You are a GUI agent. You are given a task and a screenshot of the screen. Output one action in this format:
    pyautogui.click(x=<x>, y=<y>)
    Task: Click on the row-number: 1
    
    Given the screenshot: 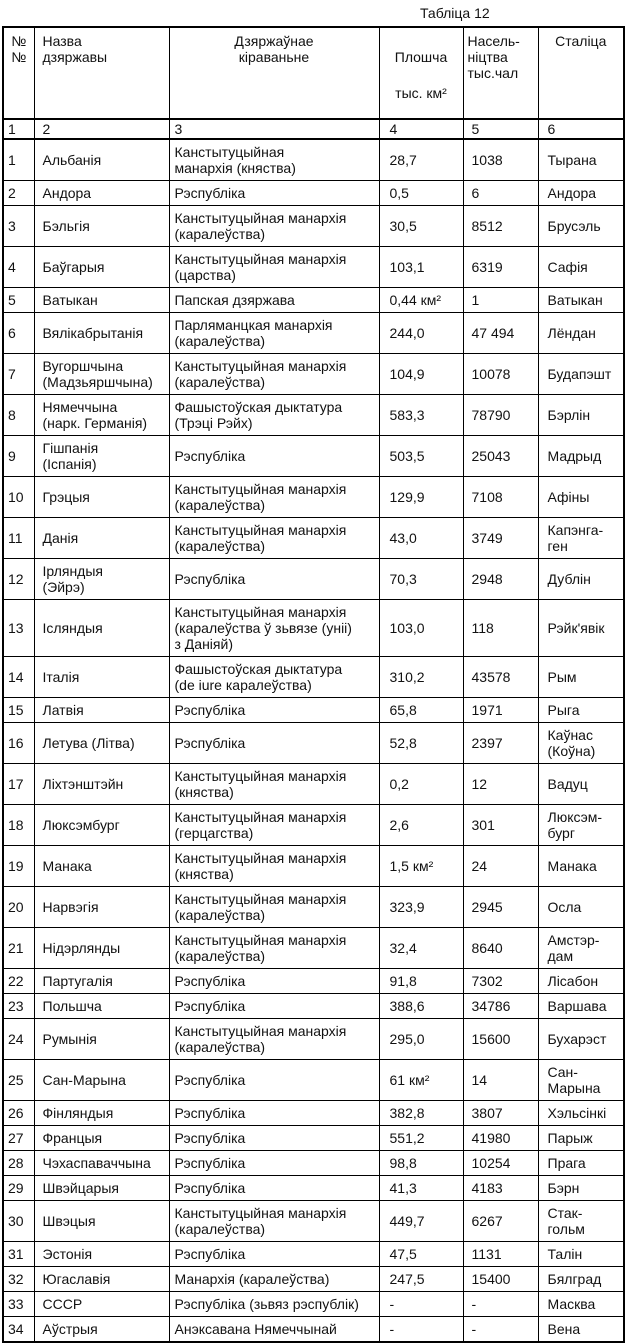 What is the action you would take?
    pyautogui.click(x=18, y=159)
    